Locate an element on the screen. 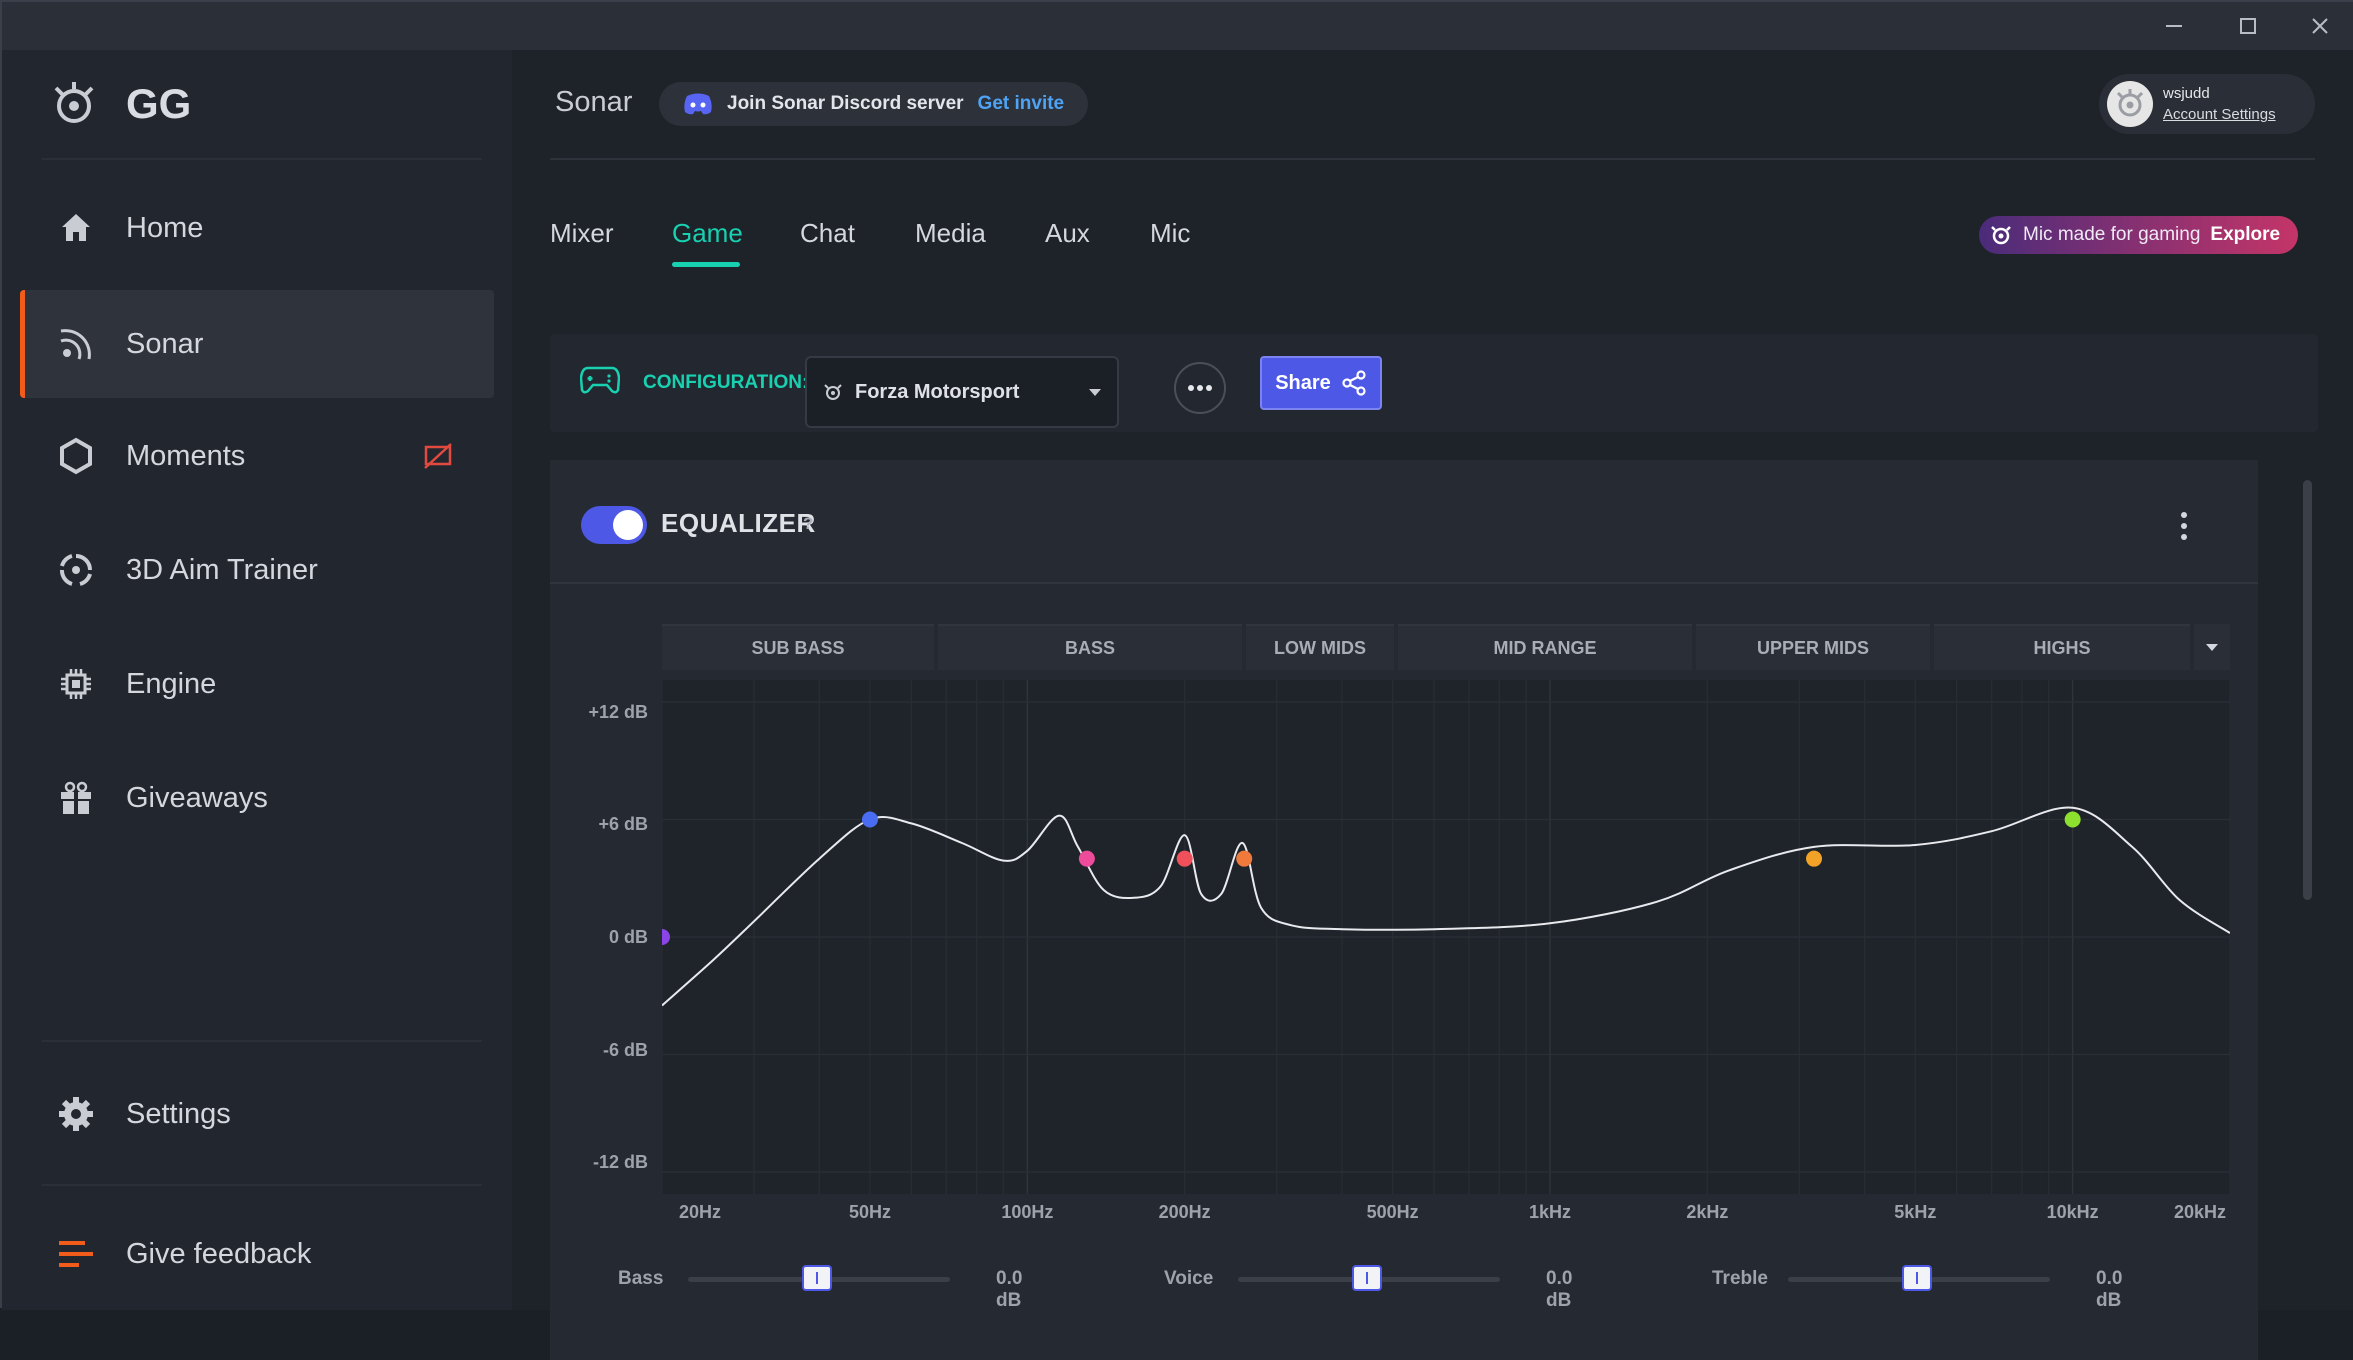 Image resolution: width=2353 pixels, height=1360 pixels. scrollbar is located at coordinates (2307, 871).